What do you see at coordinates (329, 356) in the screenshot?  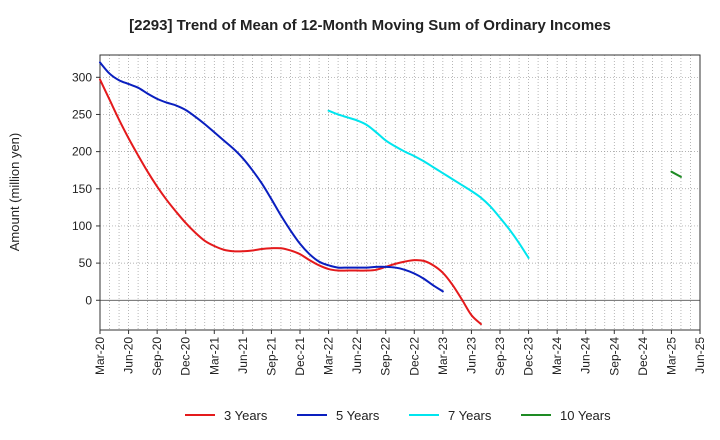 I see `x-tick-label: Mar-22` at bounding box center [329, 356].